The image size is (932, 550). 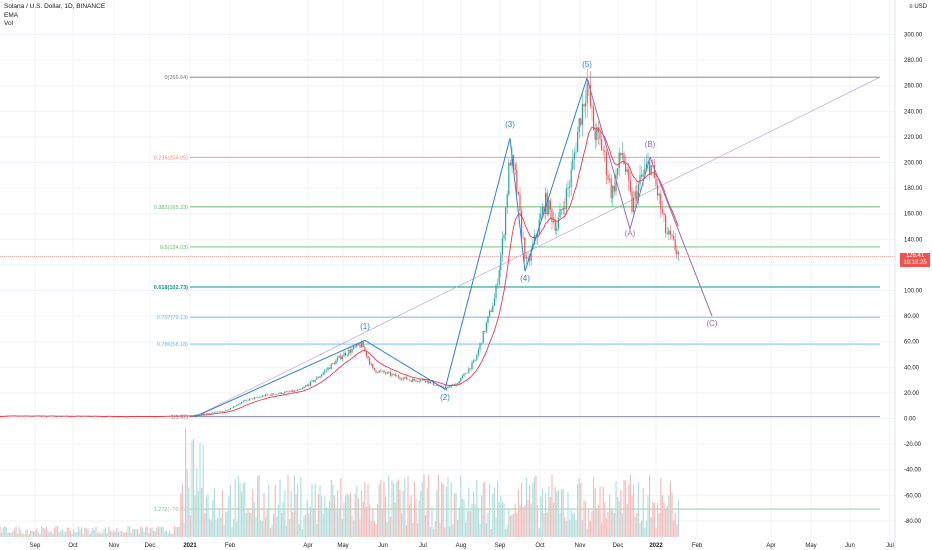 I want to click on y-tick-label: 240.00, so click(x=913, y=112).